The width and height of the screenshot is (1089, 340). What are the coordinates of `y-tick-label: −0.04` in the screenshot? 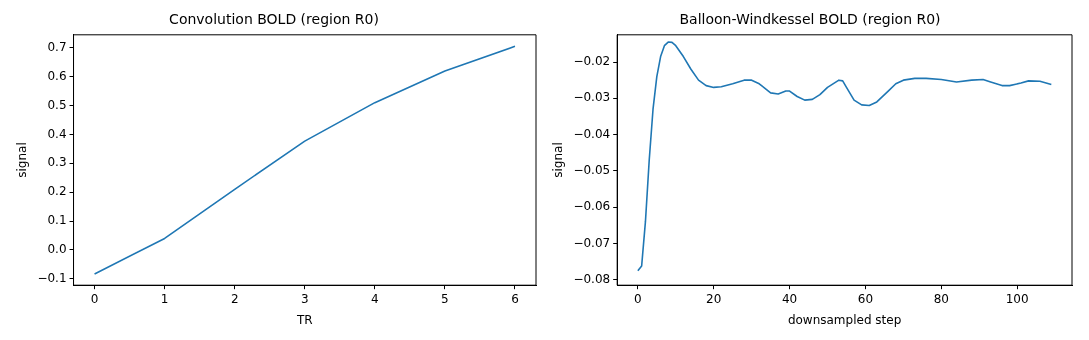 It's located at (592, 133).